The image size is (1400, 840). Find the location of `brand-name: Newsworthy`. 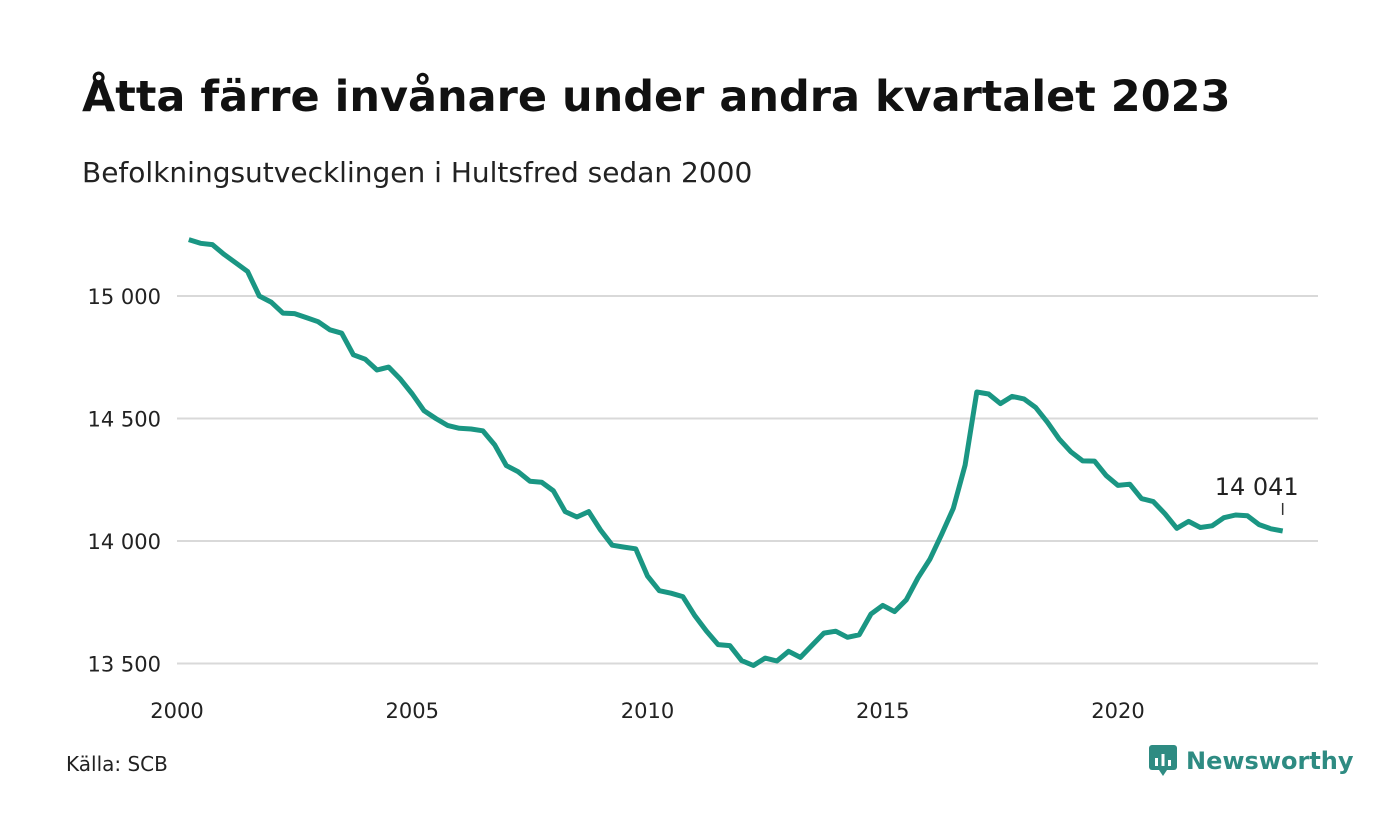

brand-name: Newsworthy is located at coordinates (1270, 761).